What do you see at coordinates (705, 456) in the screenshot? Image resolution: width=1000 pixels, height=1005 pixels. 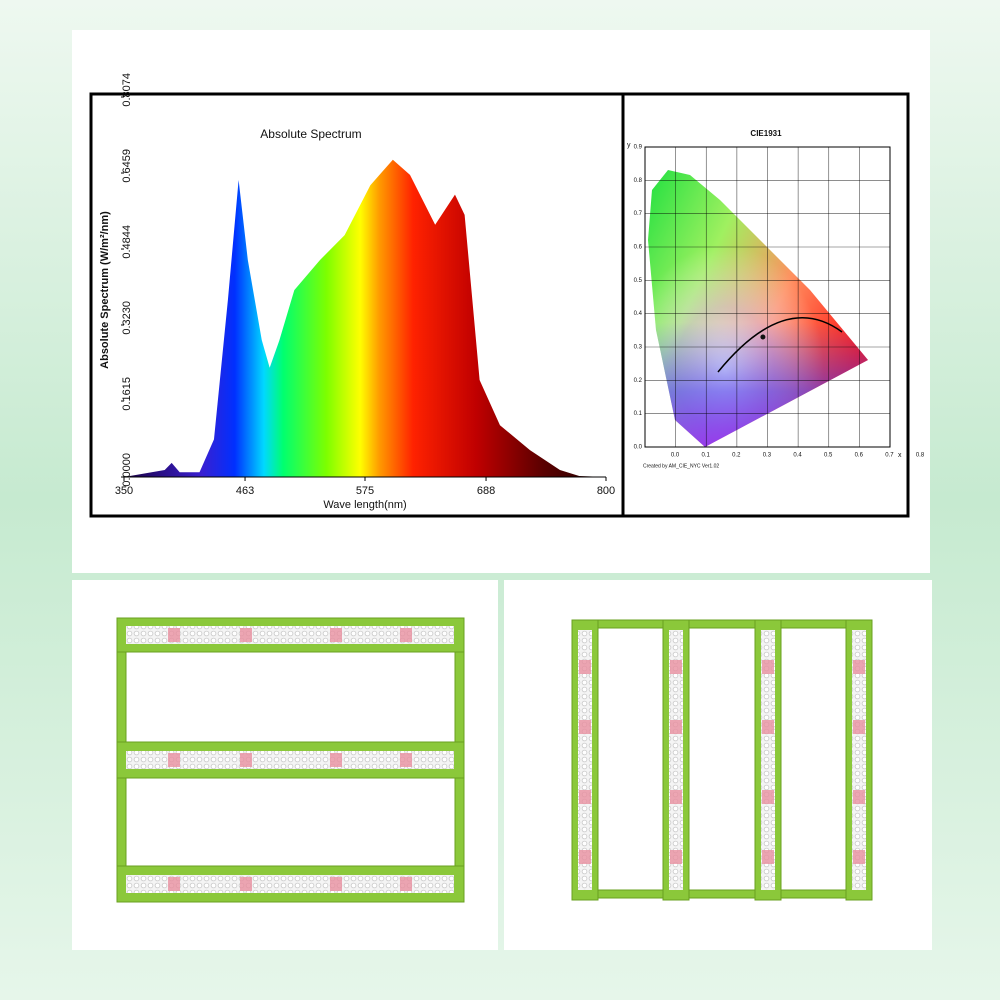 I see `x-tick-label: 0.1` at bounding box center [705, 456].